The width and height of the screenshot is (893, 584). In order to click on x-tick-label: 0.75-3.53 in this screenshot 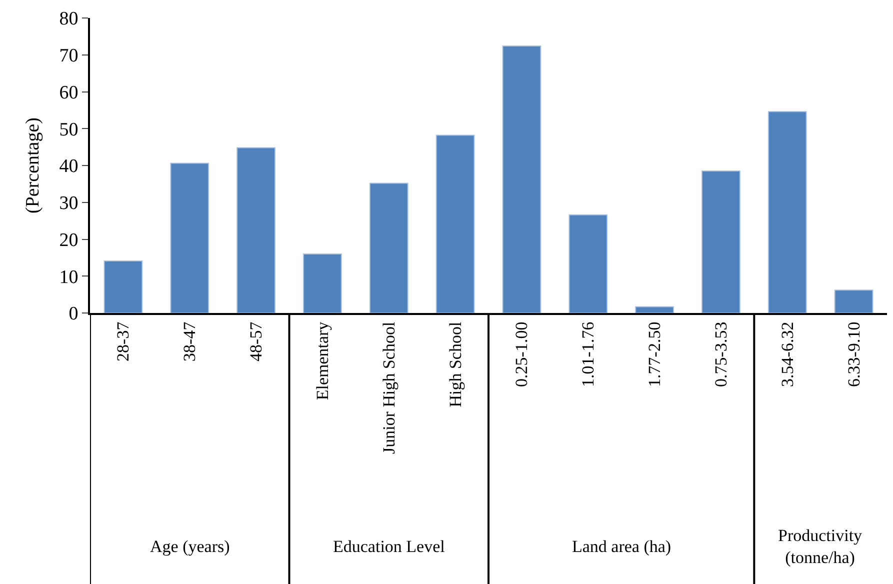, I will do `click(720, 354)`.